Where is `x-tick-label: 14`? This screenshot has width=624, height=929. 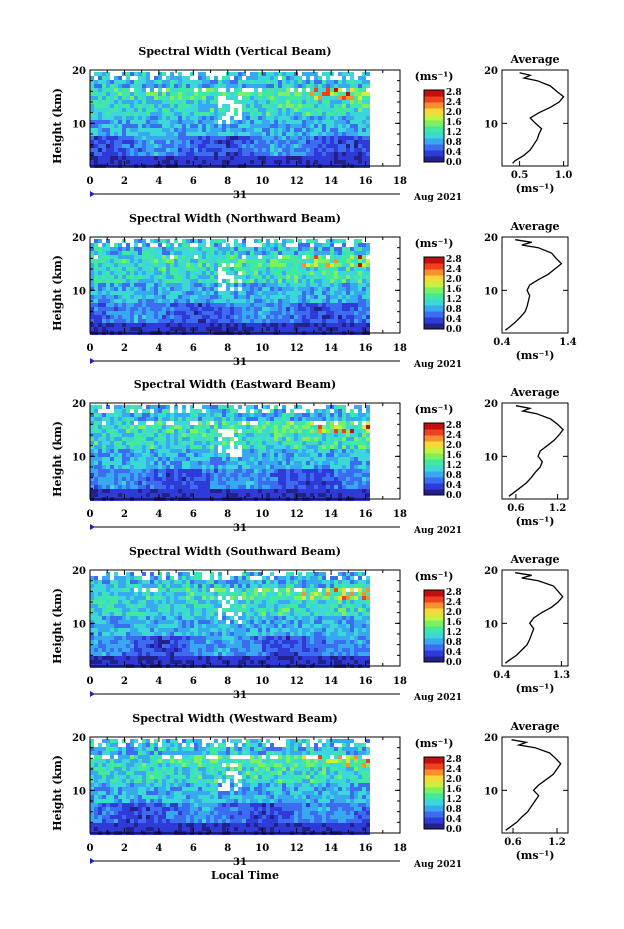 x-tick-label: 14 is located at coordinates (331, 181).